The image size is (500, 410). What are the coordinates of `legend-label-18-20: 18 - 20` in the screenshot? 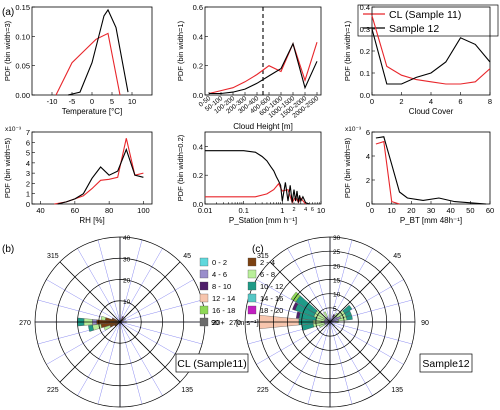 It's located at (271, 310).